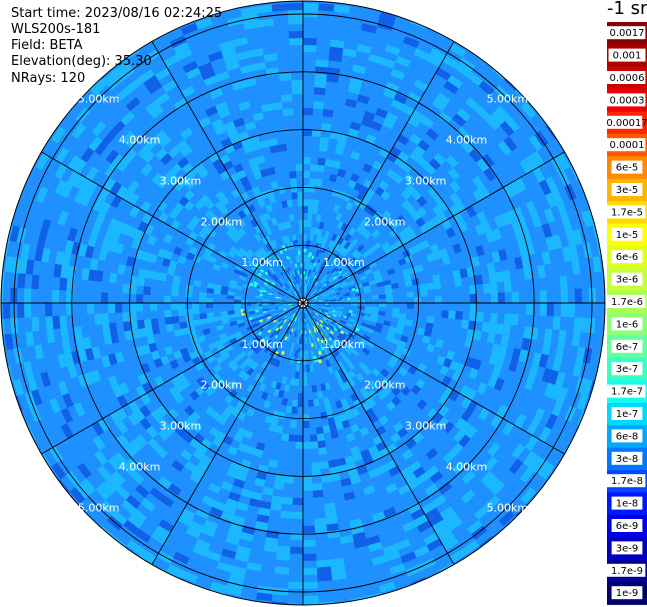 The image size is (647, 607). Describe the element at coordinates (508, 99) in the screenshot. I see `range-label-5-1: 5.00km` at that location.